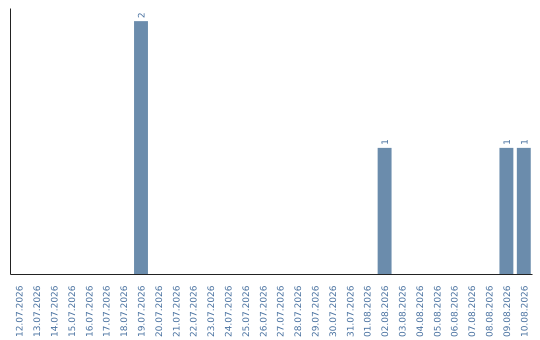 The image size is (540, 340). I want to click on x-tick-label: 10.08.2026, so click(525, 311).